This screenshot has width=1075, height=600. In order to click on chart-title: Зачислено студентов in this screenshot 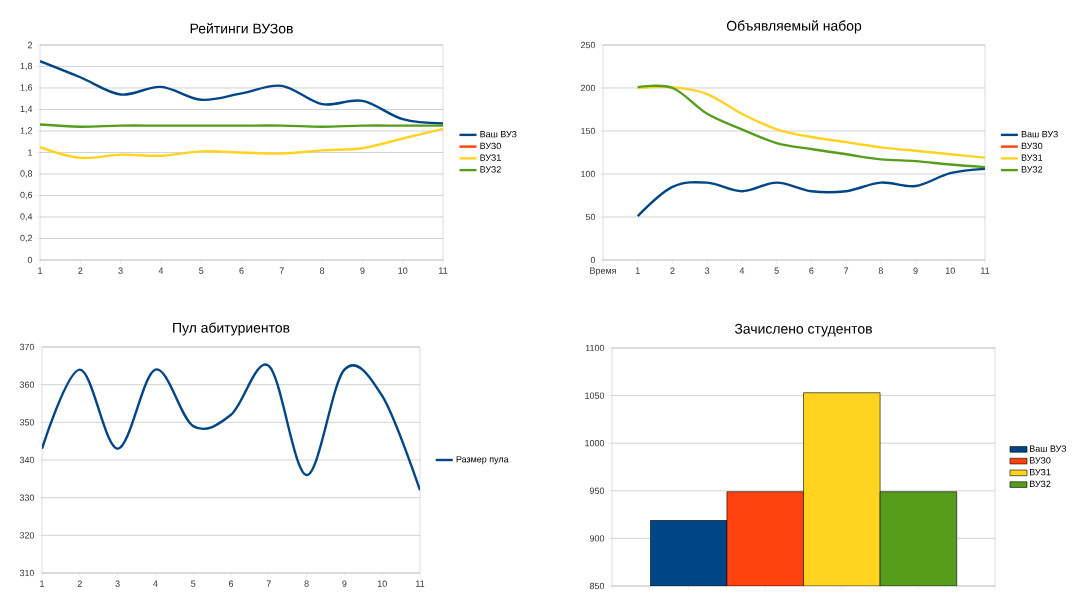, I will do `click(803, 330)`.